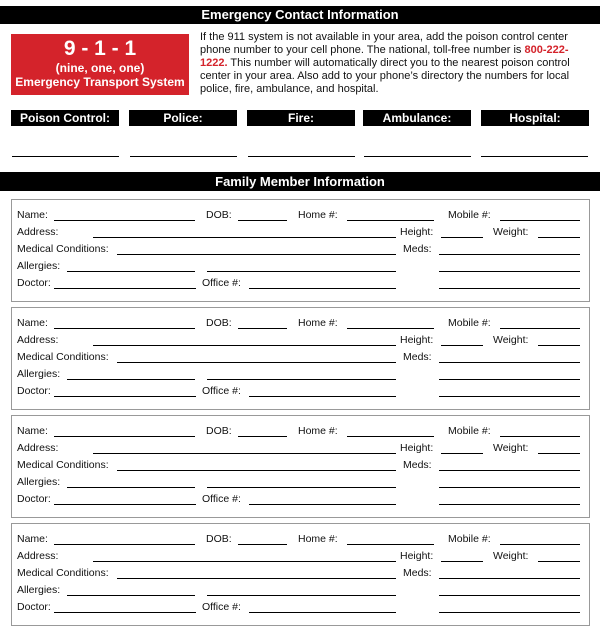 Image resolution: width=600 pixels, height=626 pixels. Describe the element at coordinates (417, 118) in the screenshot. I see `contact-label-ambulance: Ambulance:` at that location.